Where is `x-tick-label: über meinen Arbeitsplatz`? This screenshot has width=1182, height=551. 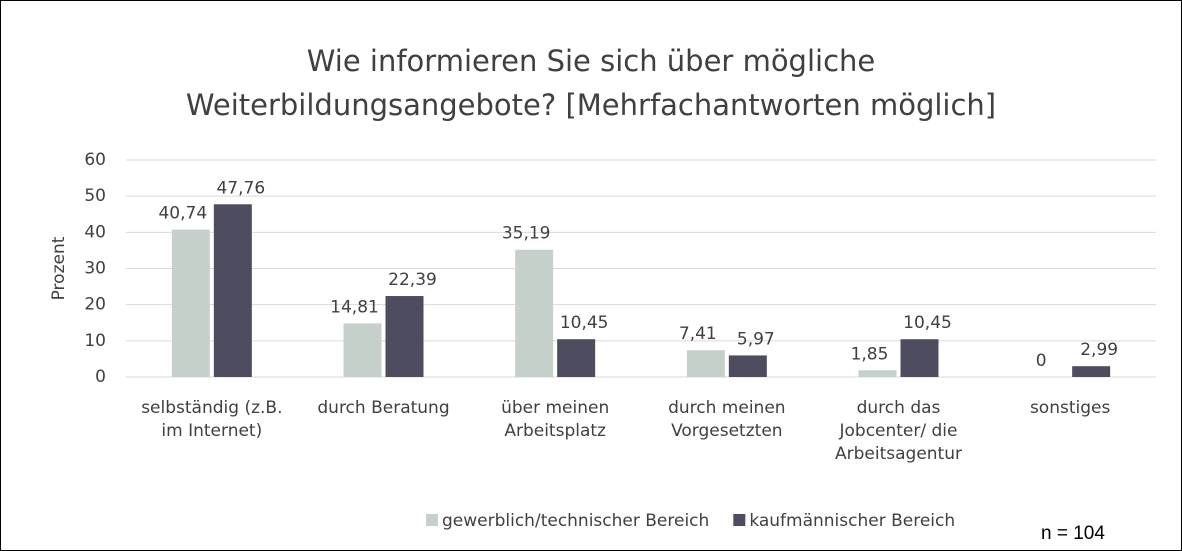 x-tick-label: über meinen Arbeitsplatz is located at coordinates (555, 419).